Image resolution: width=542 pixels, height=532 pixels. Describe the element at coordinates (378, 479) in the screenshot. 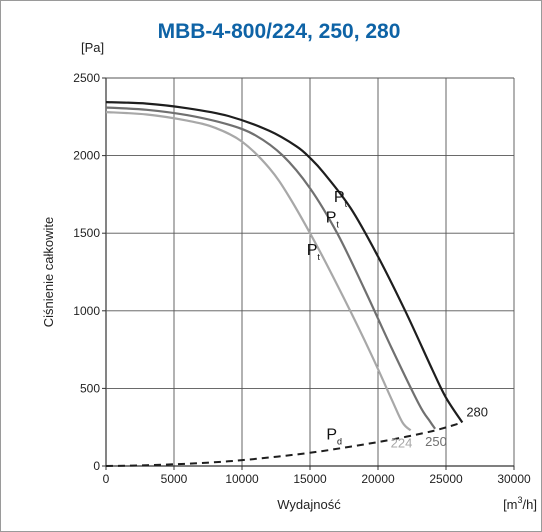

I see `x-tick-label: 20000` at that location.